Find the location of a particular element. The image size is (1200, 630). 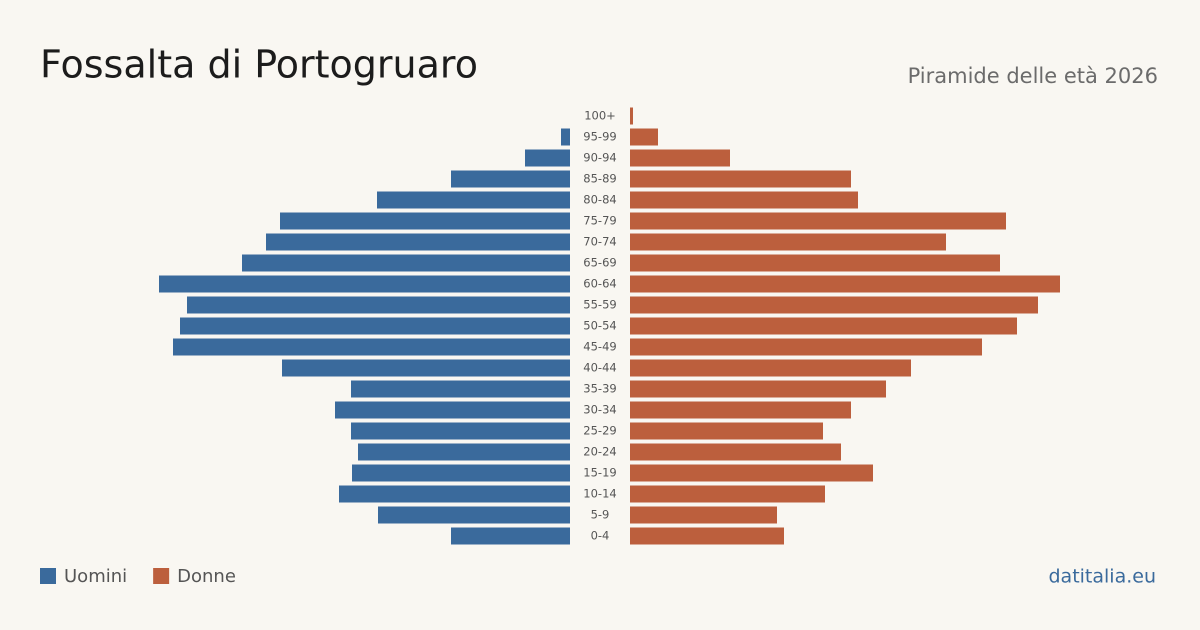

category-label: 55-59 is located at coordinates (599, 305).